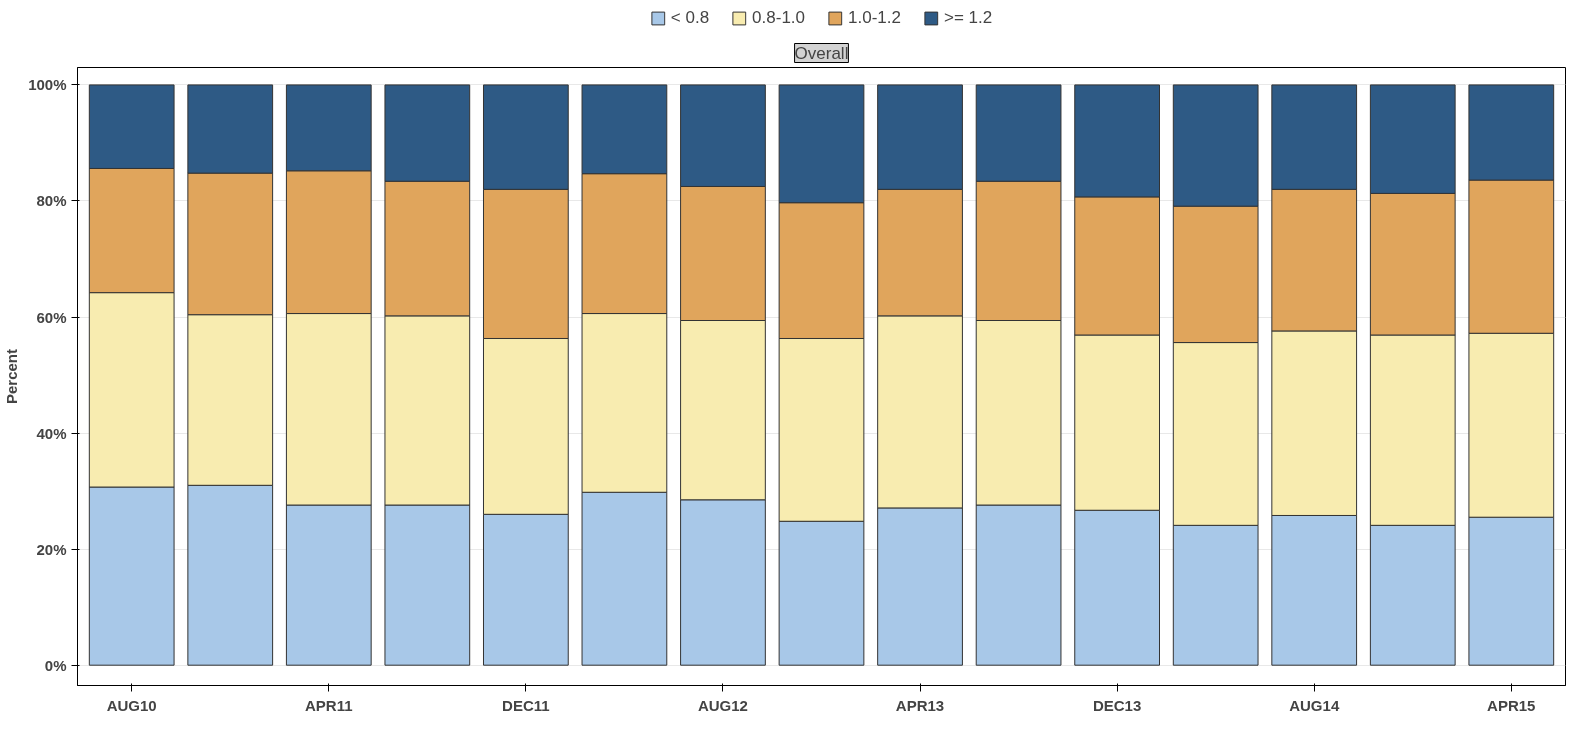 The height and width of the screenshot is (730, 1580). Describe the element at coordinates (821, 53) in the screenshot. I see `chart-subtitle: Overall` at that location.